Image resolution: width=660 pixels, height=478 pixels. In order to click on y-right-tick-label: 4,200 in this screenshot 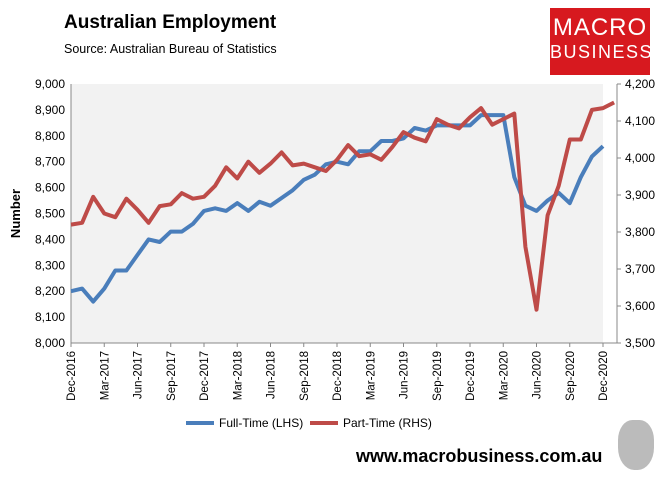, I will do `click(640, 84)`.